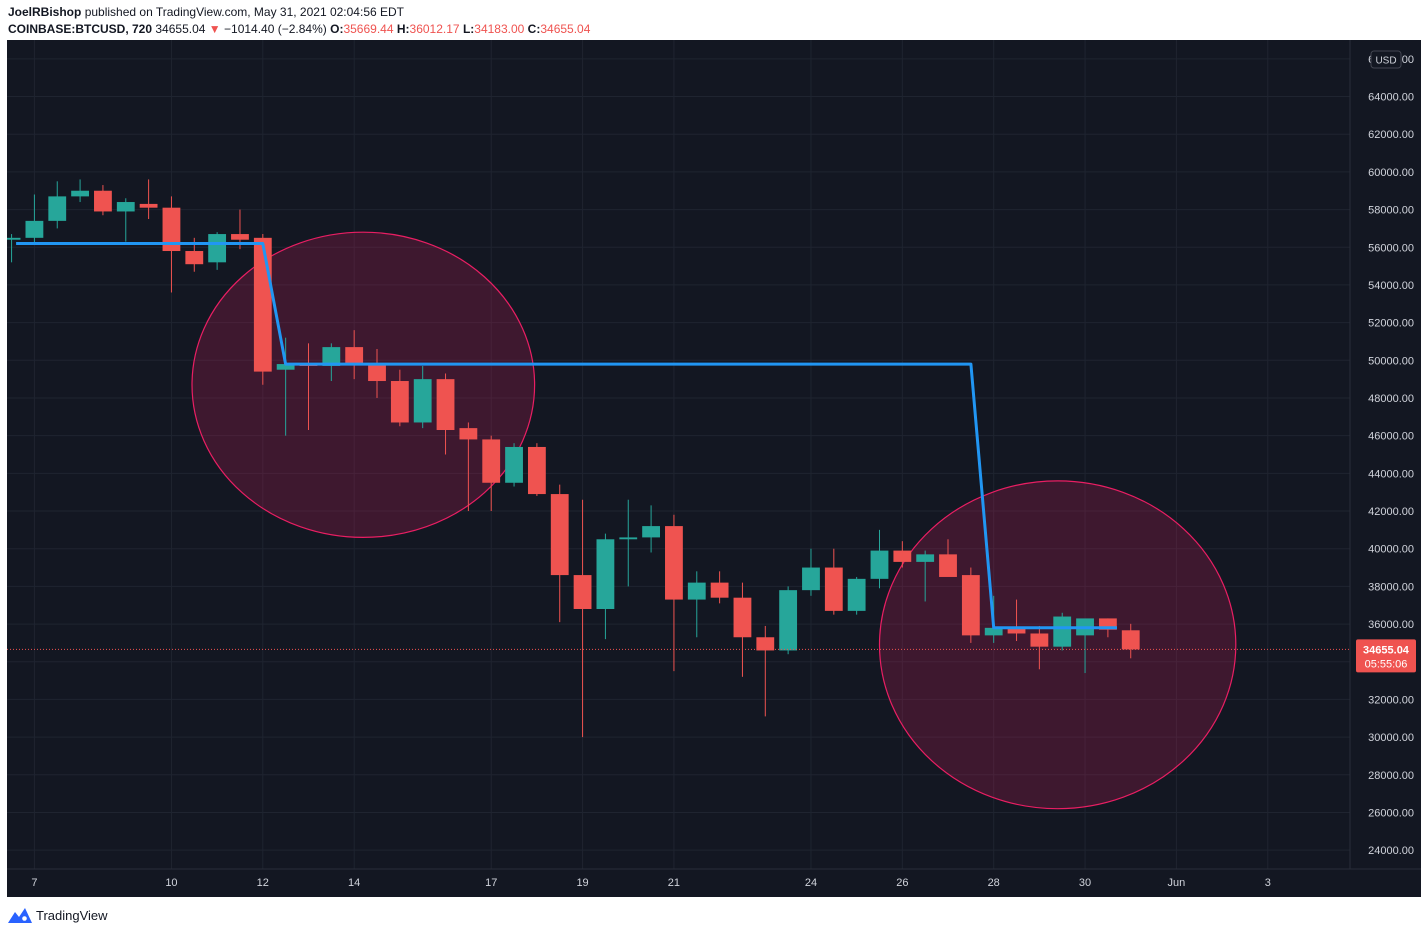 This screenshot has height=933, width=1428. I want to click on y-tick-label: 42000.00, so click(1391, 512).